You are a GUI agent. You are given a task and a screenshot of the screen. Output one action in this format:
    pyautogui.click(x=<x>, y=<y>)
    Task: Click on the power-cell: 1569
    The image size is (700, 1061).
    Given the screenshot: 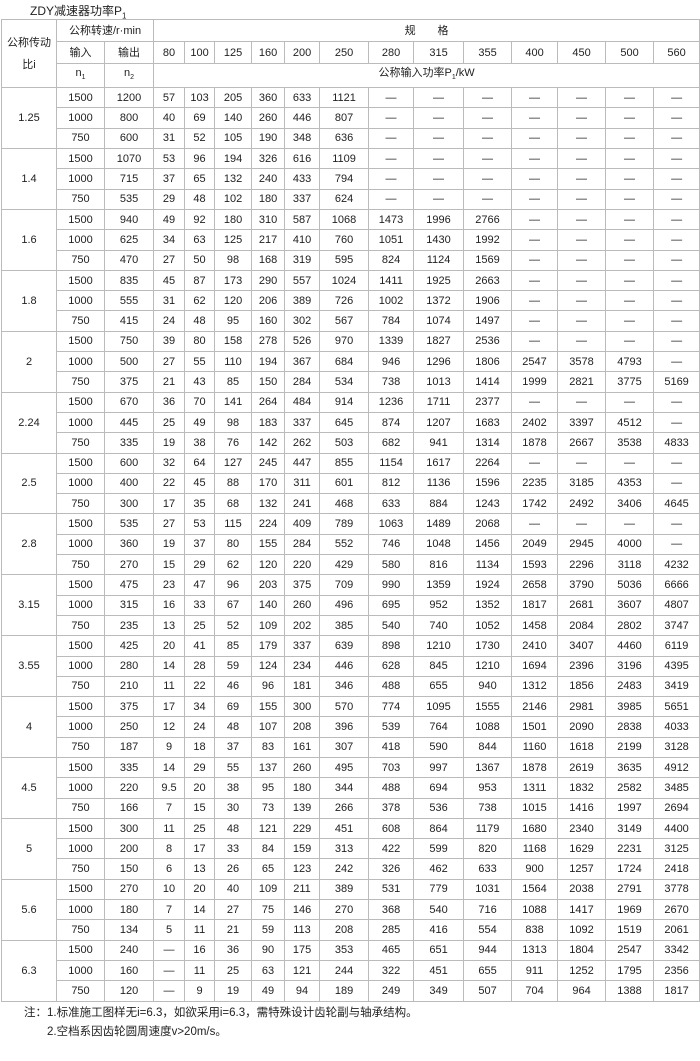 What is the action you would take?
    pyautogui.click(x=488, y=260)
    